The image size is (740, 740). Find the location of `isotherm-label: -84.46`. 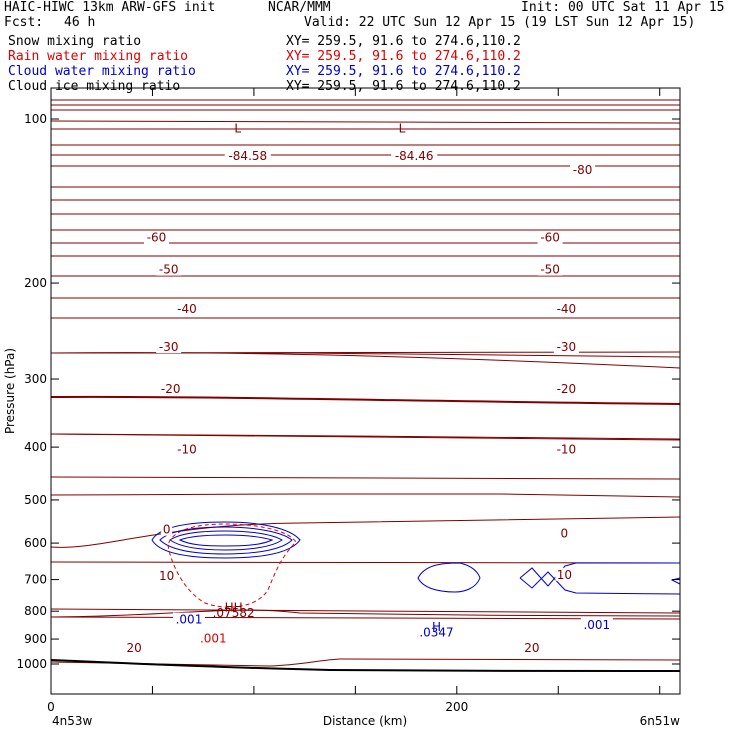

isotherm-label: -84.46 is located at coordinates (414, 156).